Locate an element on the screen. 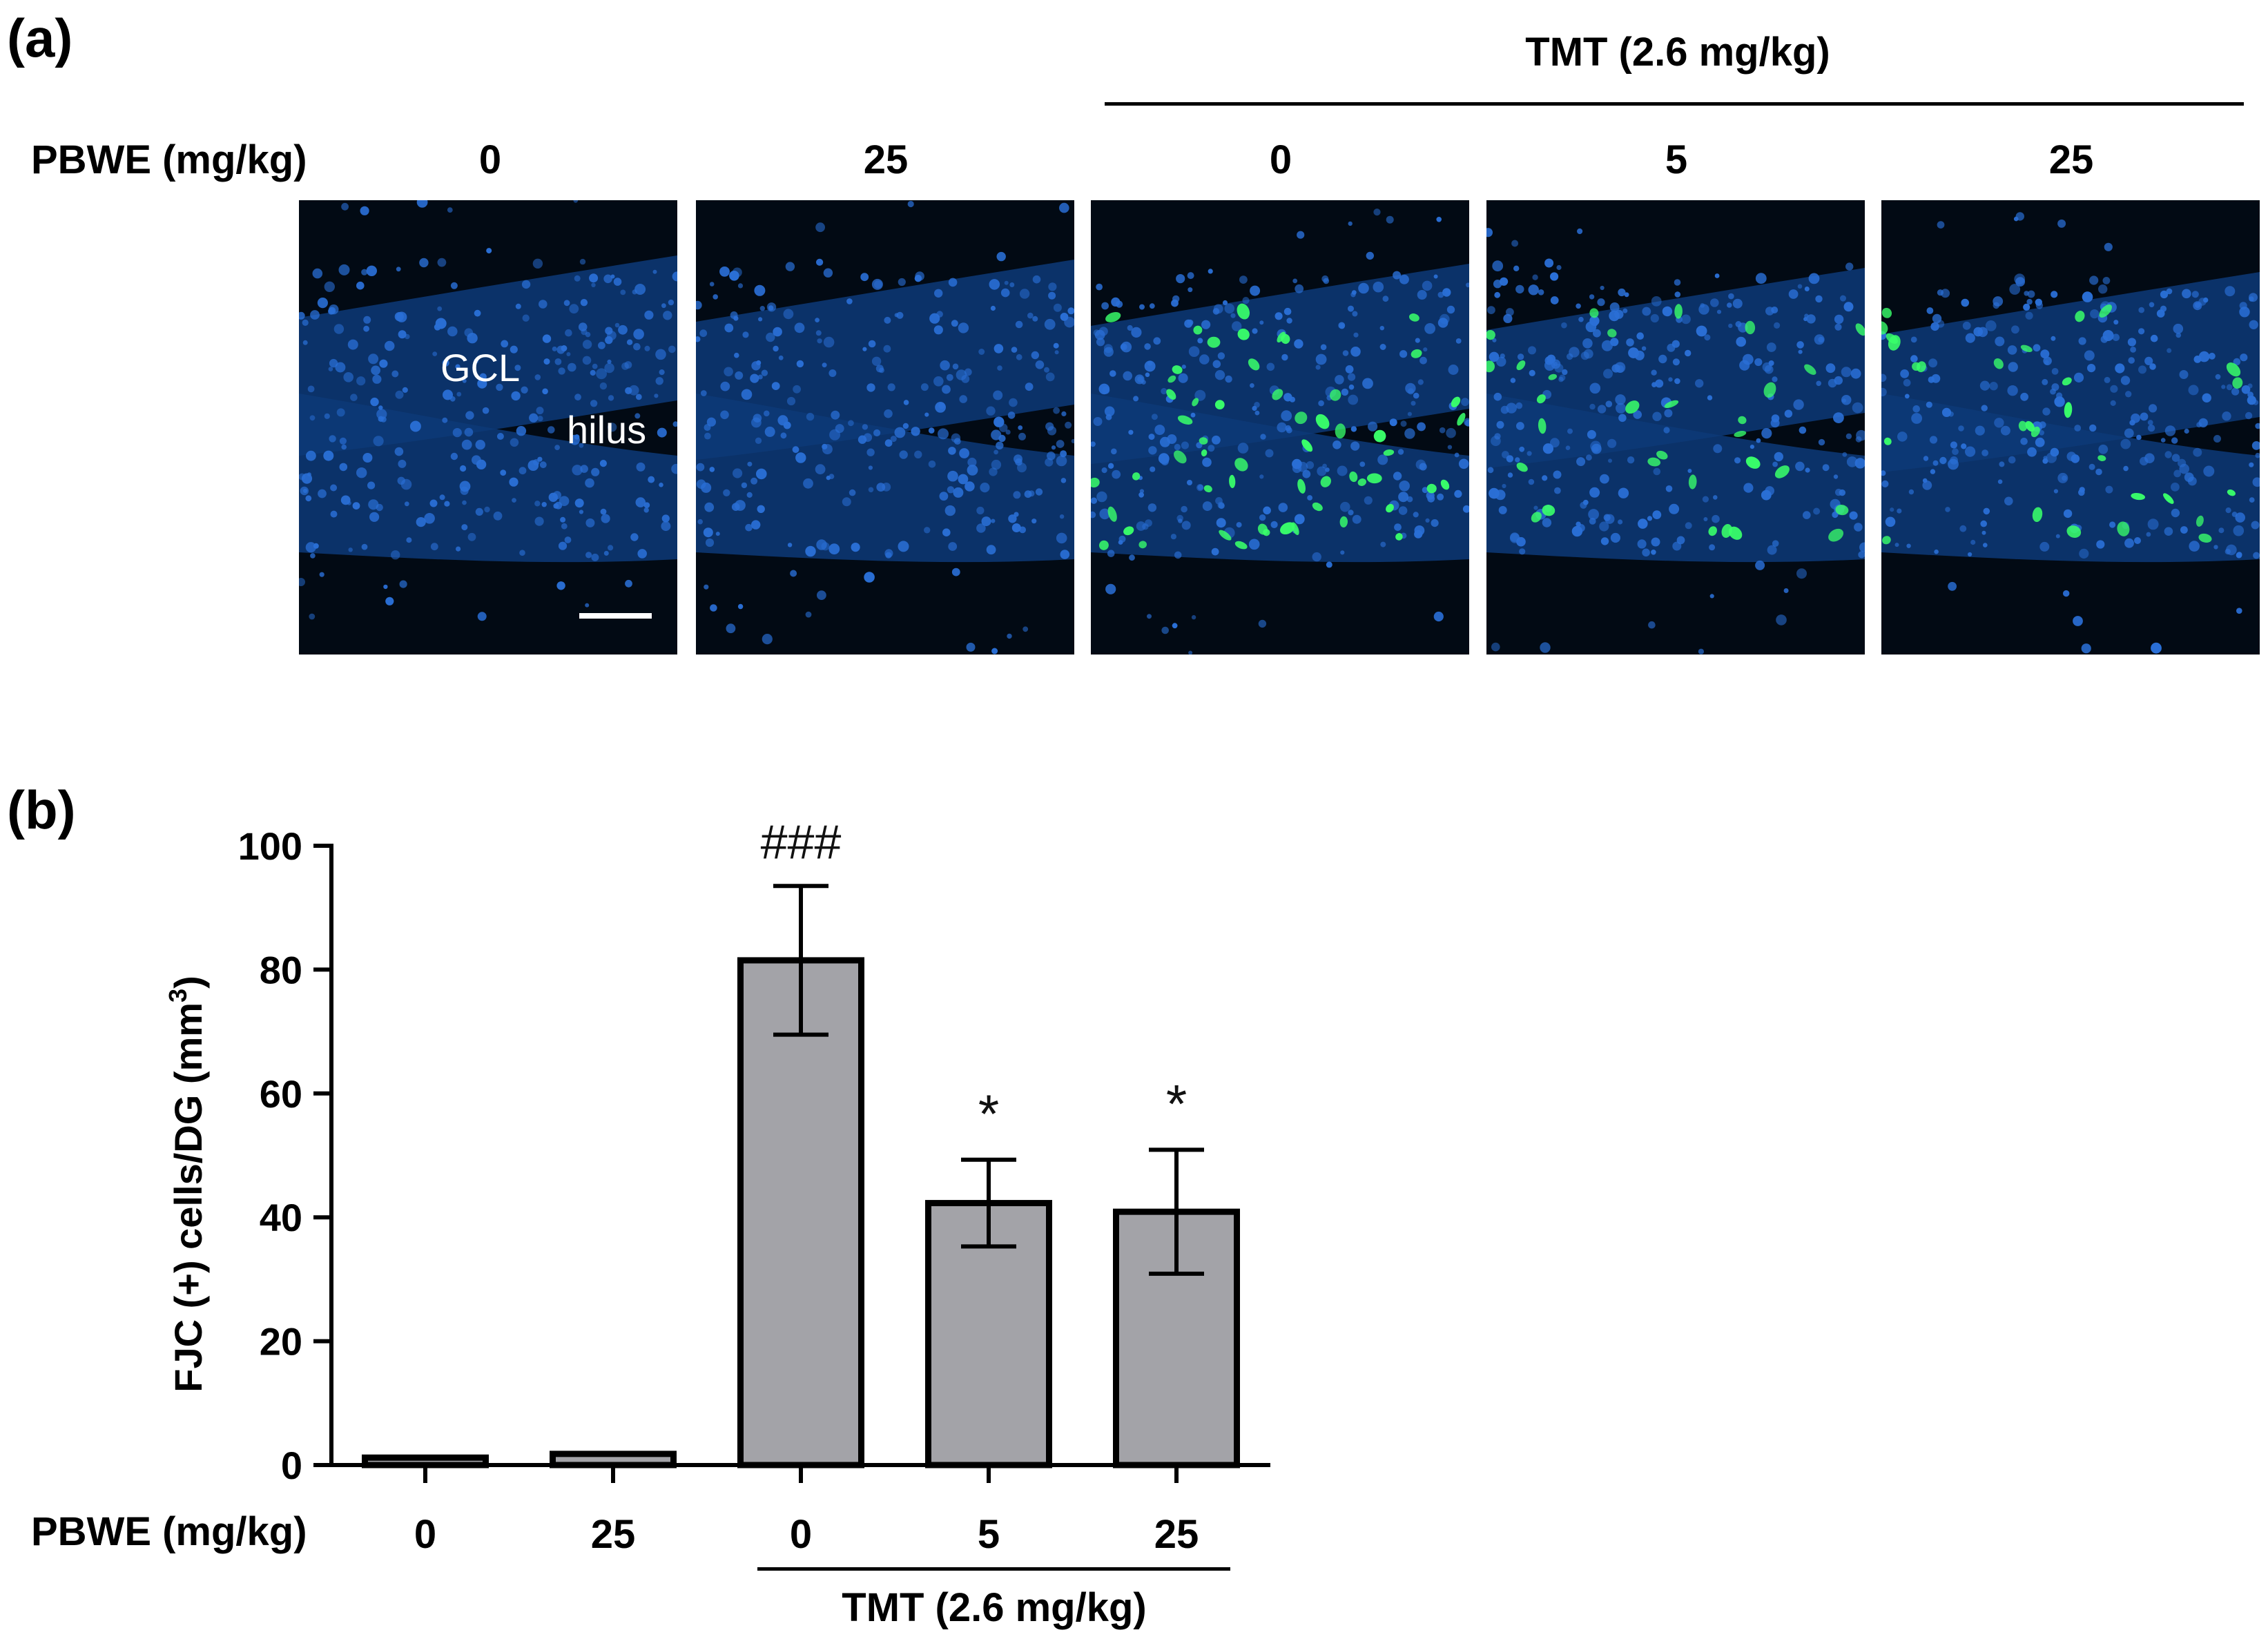  micrograph-1-image is located at coordinates (488, 427).